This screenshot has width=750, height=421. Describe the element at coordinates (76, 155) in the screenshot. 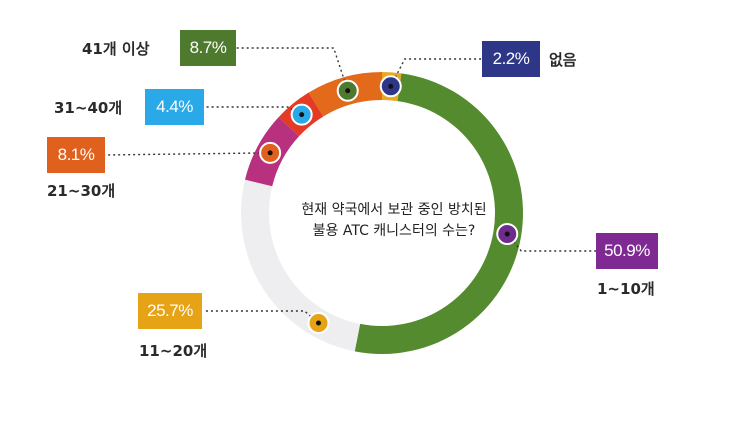

I see `value-badge-21-30: 8.1%` at that location.